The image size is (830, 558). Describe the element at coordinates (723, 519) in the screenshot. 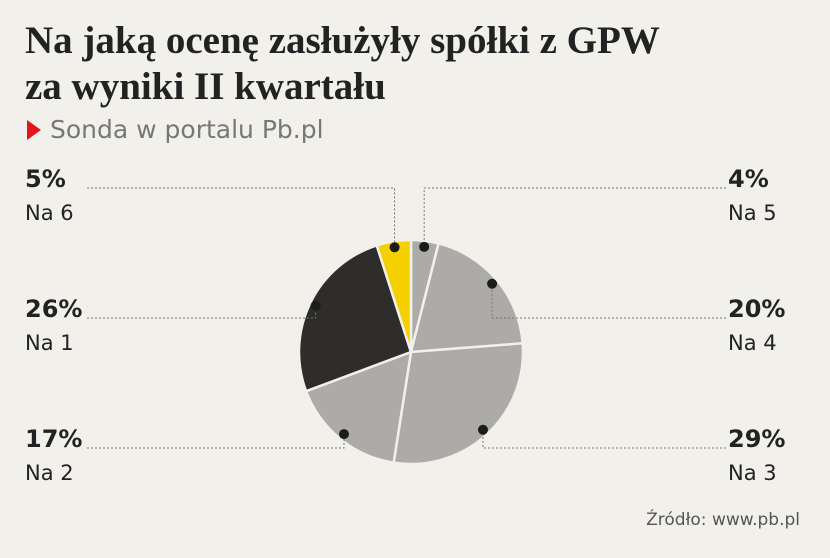

I see `source: Źródło: www.pb.pl` at that location.